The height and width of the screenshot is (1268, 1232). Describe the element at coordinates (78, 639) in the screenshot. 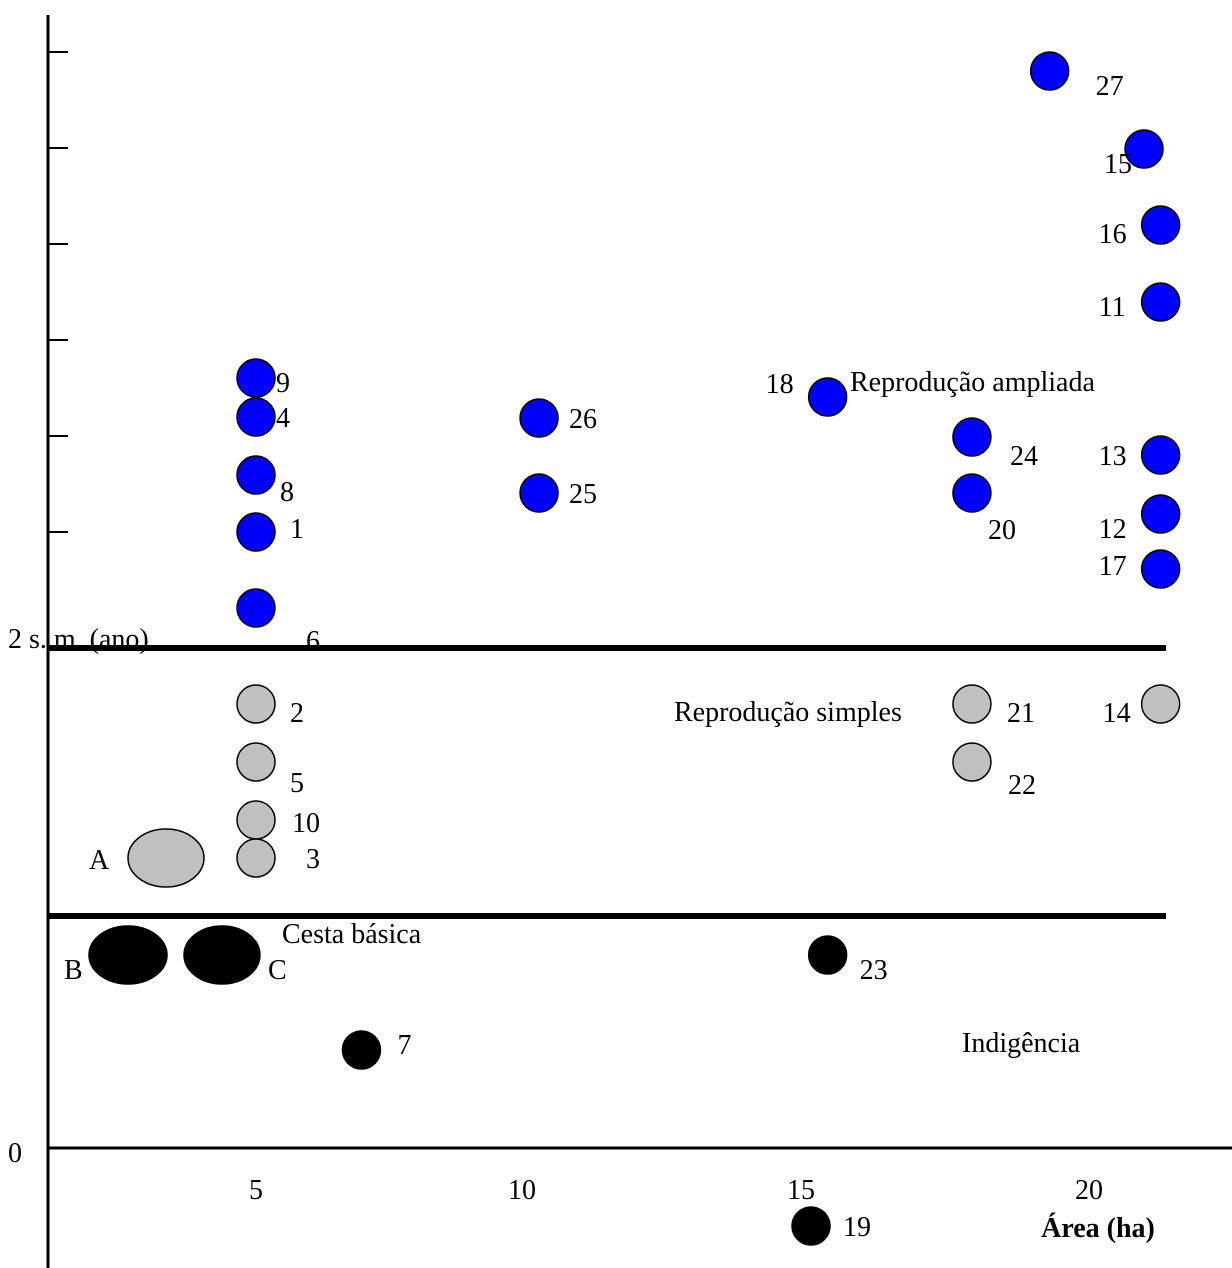

I see `threshold-label-2sm: 2 s. m. (ano)` at that location.